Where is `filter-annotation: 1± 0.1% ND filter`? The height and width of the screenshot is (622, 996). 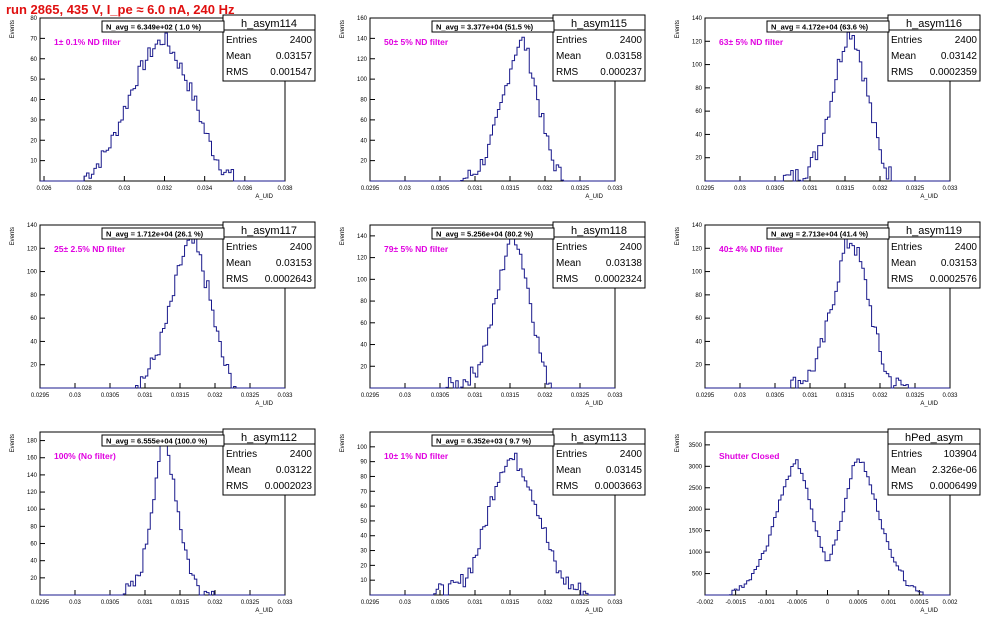
filter-annotation: 1± 0.1% ND filter is located at coordinates (87, 42).